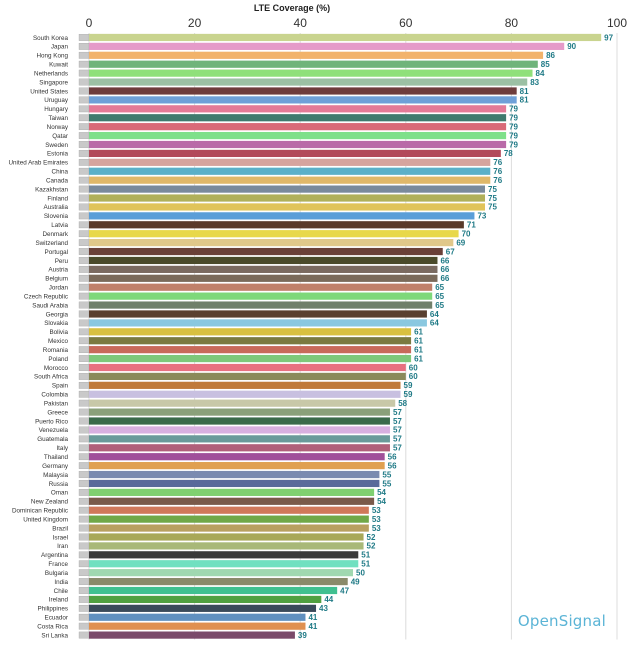 Image resolution: width=640 pixels, height=650 pixels. What do you see at coordinates (54, 635) in the screenshot?
I see `category-label: Sri Lanka` at bounding box center [54, 635].